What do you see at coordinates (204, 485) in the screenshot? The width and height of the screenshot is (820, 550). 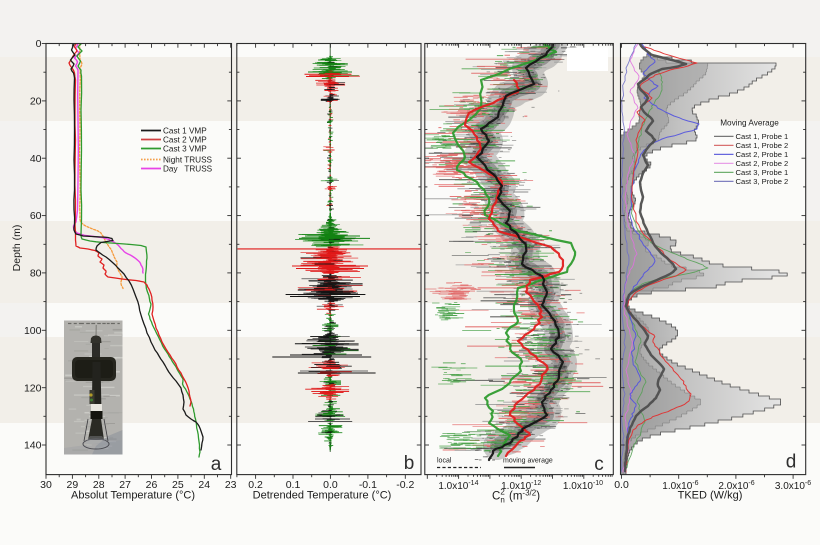 I see `svg-text: 24` at bounding box center [204, 485].